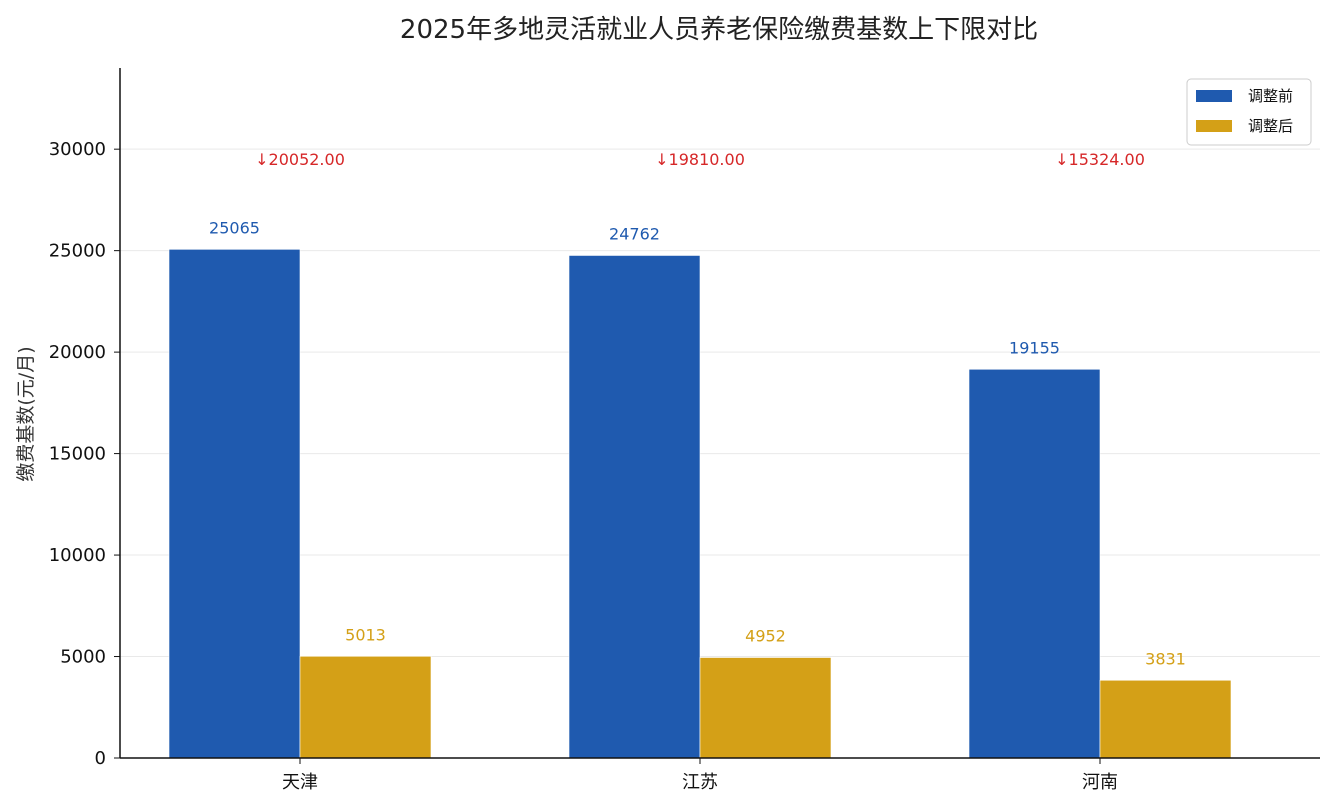 Image resolution: width=1335 pixels, height=810 pixels. Describe the element at coordinates (300, 159) in the screenshot. I see `difference-annotation: ↓20052.00` at that location.